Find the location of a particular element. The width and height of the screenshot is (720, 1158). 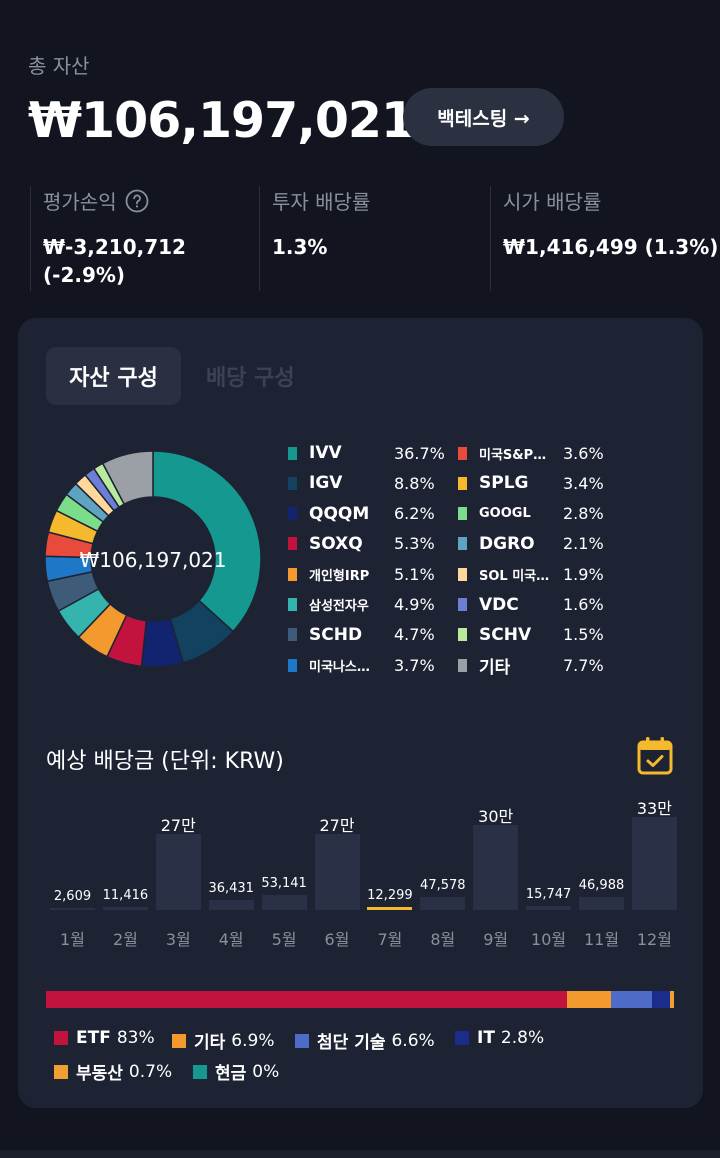

bar-value-label: 53,141 is located at coordinates (284, 884).